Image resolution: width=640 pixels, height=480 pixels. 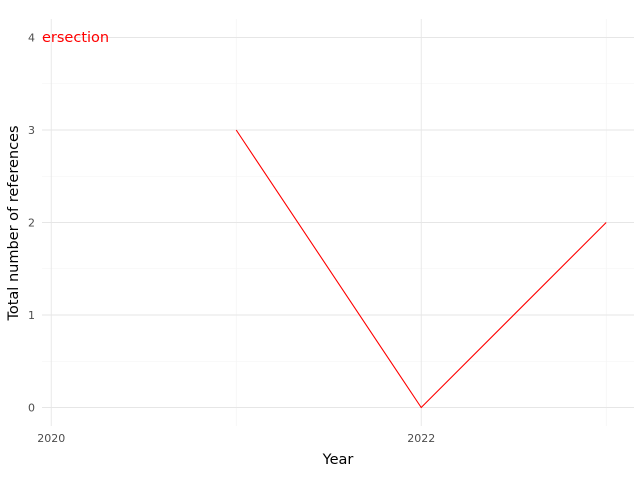 What do you see at coordinates (236, 438) in the screenshot?
I see `x-tick-labels: 2020 2022` at bounding box center [236, 438].